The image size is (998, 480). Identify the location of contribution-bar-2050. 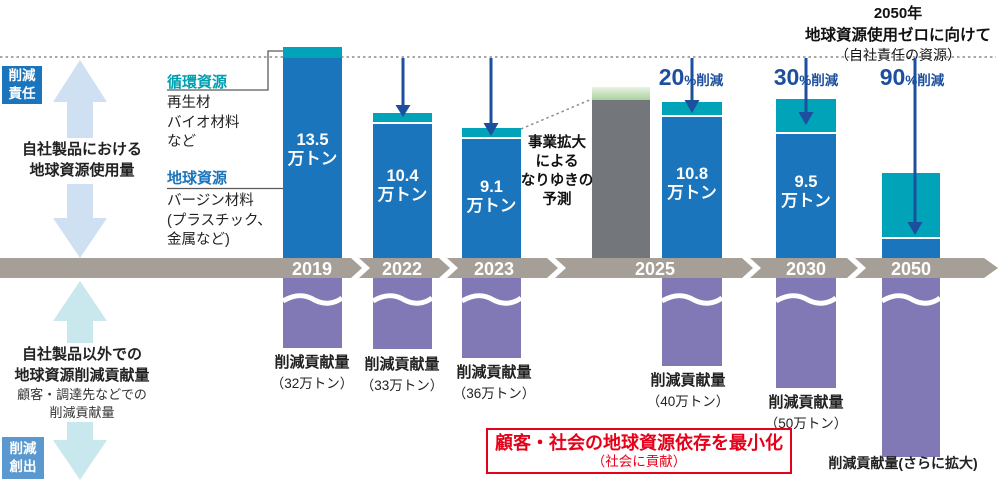
(911, 367).